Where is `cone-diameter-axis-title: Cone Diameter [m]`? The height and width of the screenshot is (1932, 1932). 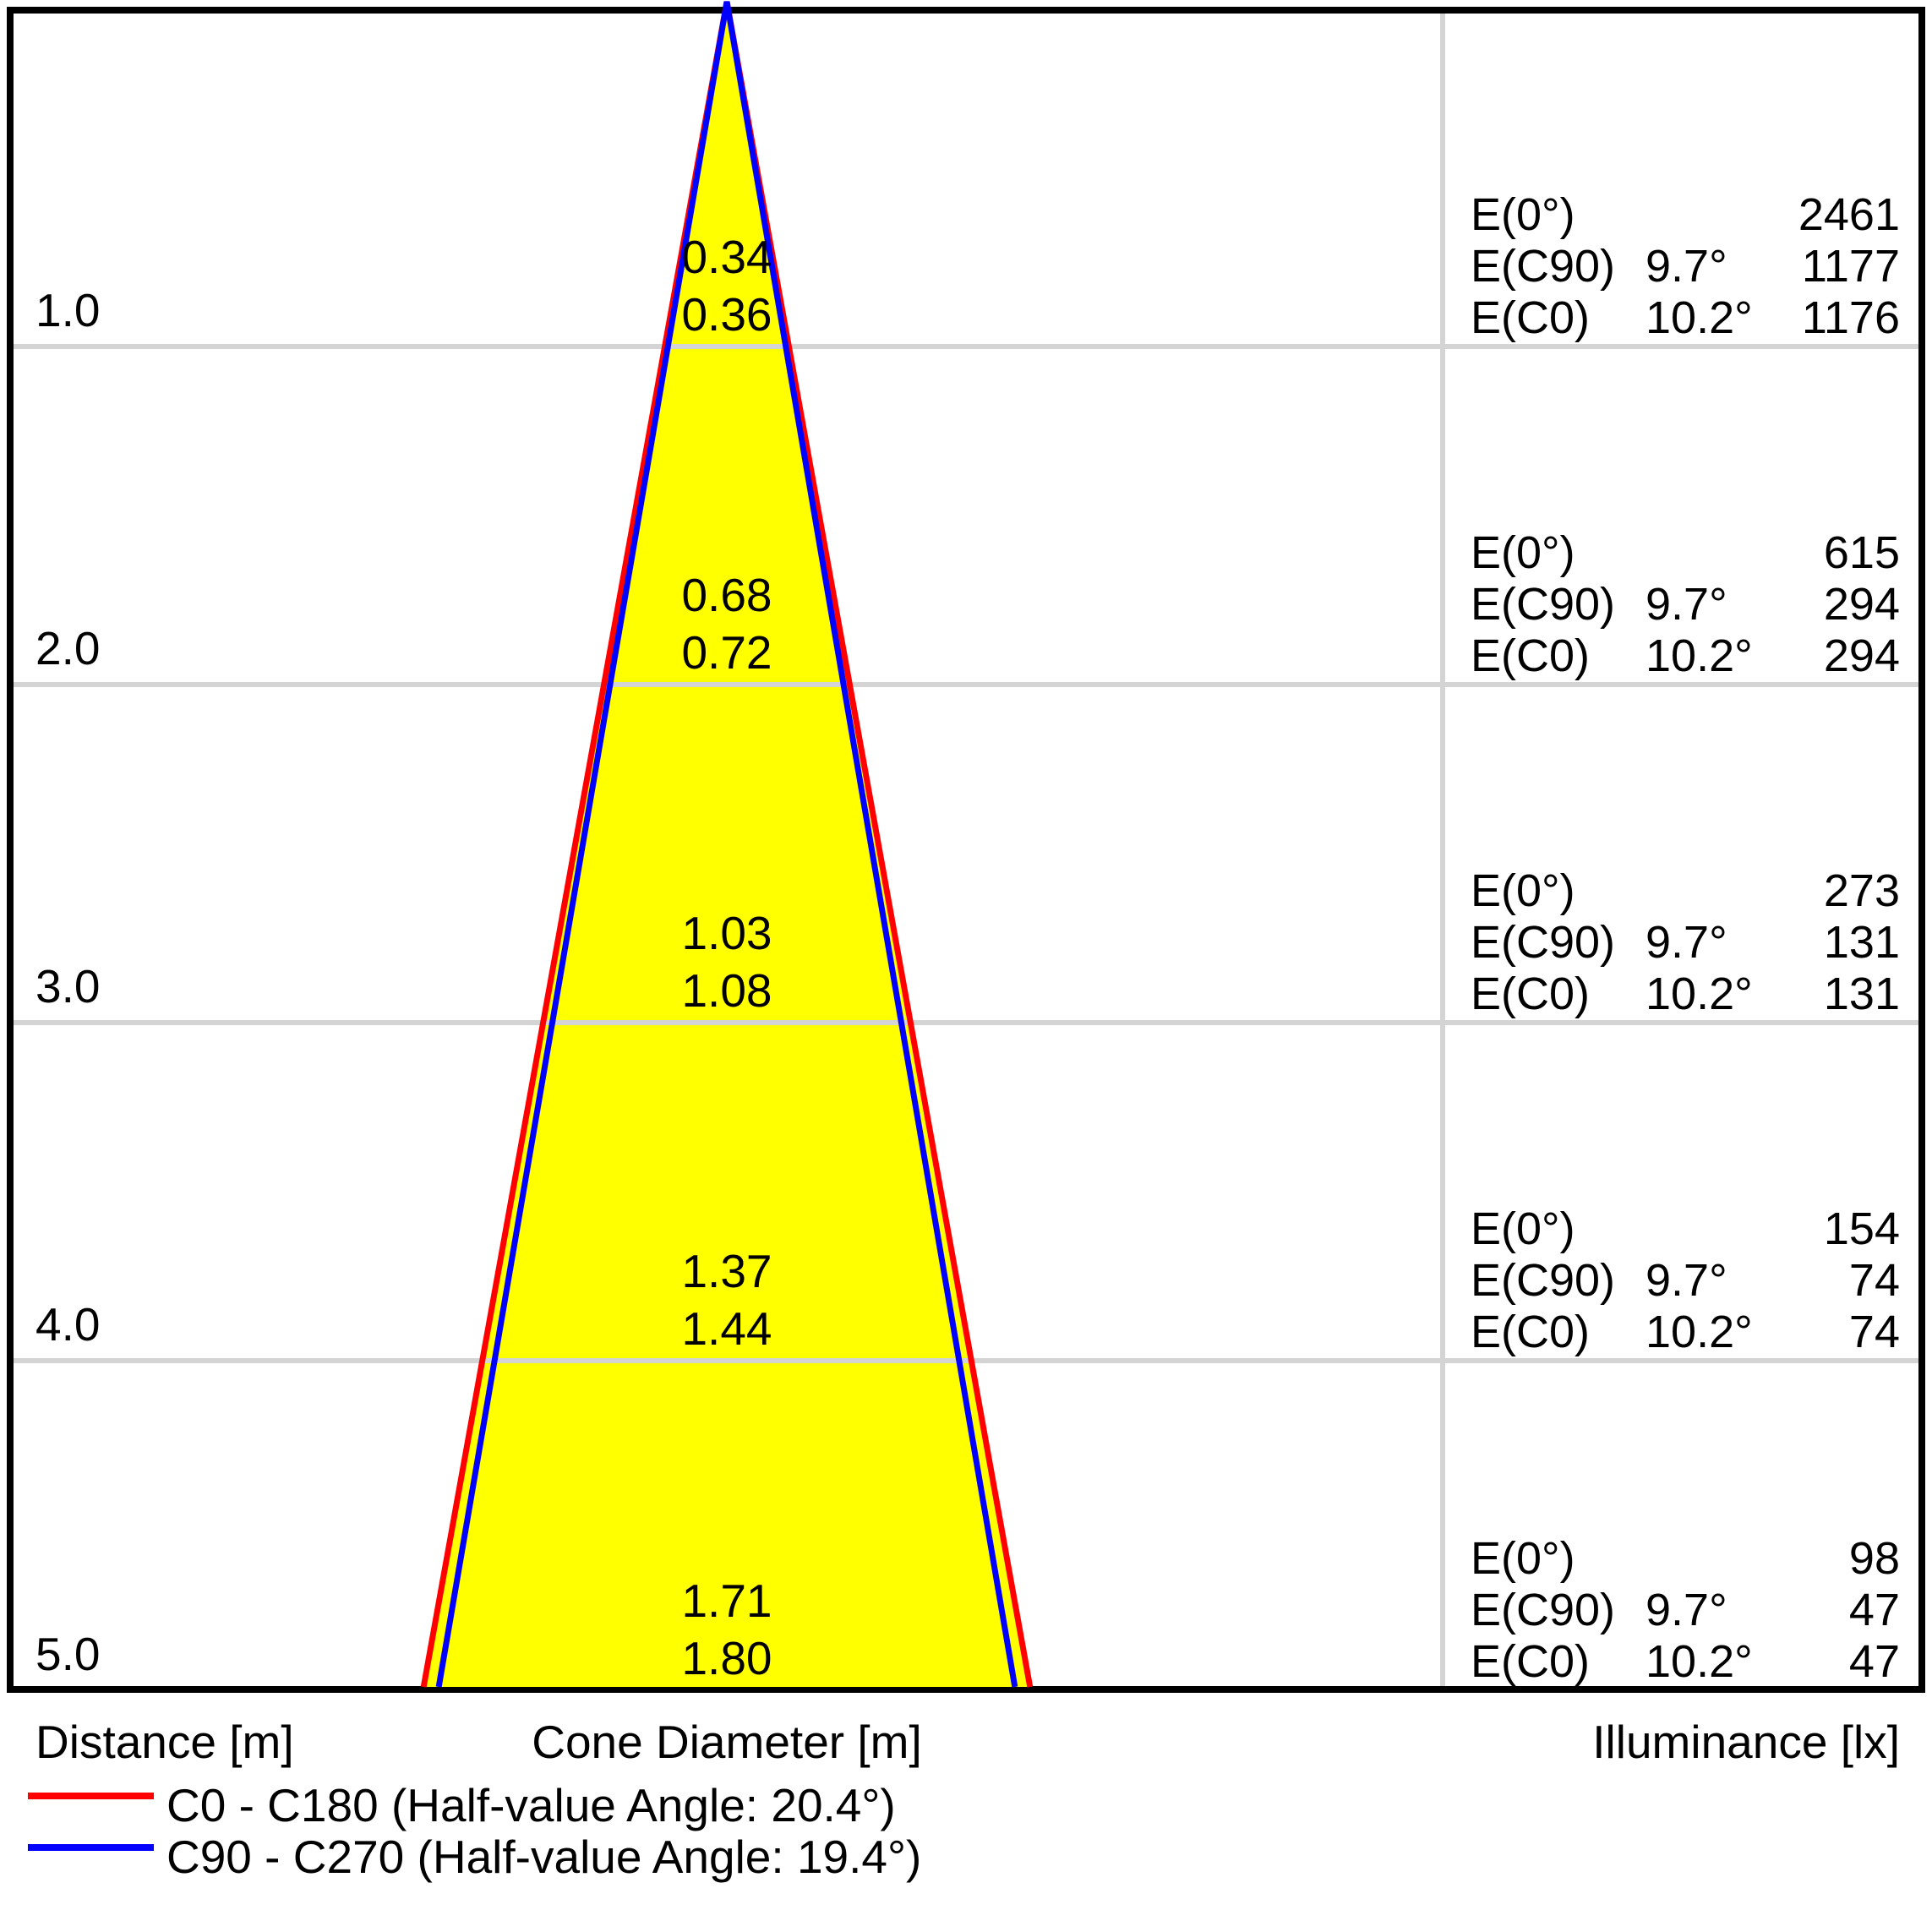
cone-diameter-axis-title: Cone Diameter [m] is located at coordinates (727, 1742).